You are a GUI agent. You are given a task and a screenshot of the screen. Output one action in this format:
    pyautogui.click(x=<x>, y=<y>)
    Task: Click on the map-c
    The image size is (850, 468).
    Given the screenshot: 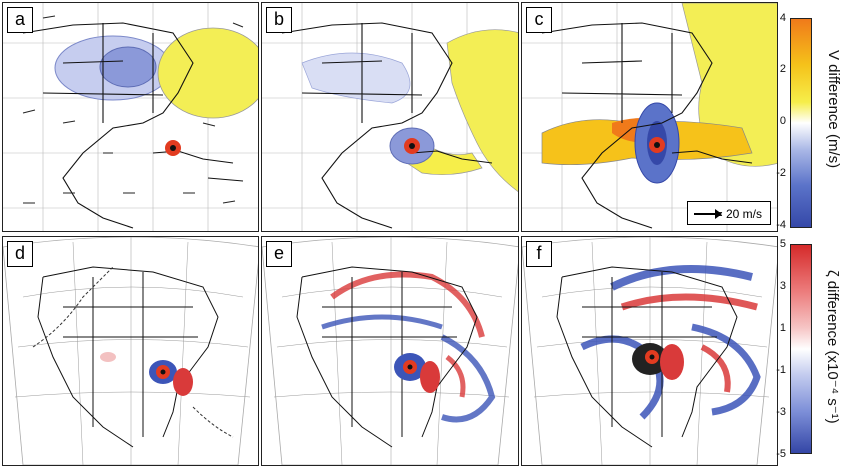 What is the action you would take?
    pyautogui.click(x=649, y=117)
    